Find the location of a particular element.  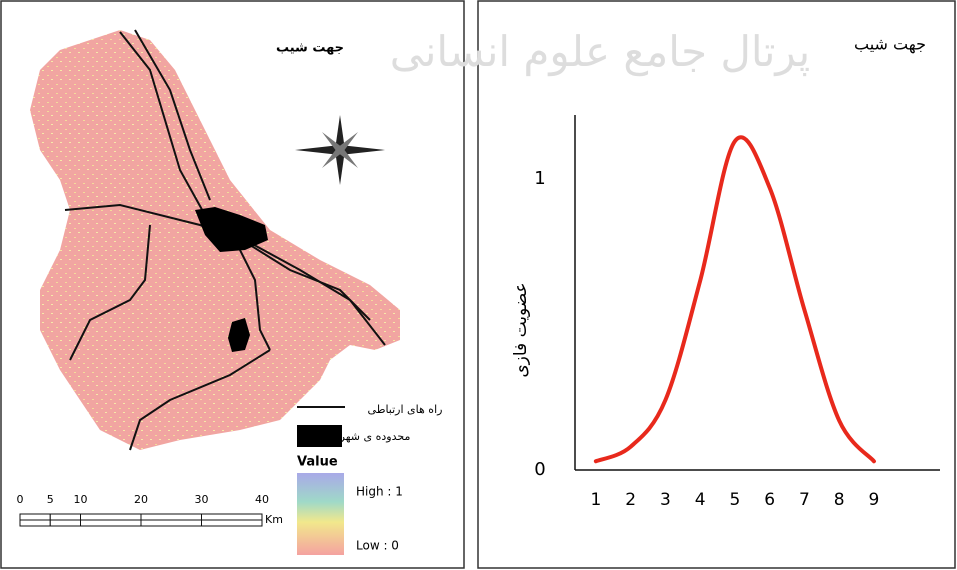

x-tick-label: 3 is located at coordinates (665, 500).